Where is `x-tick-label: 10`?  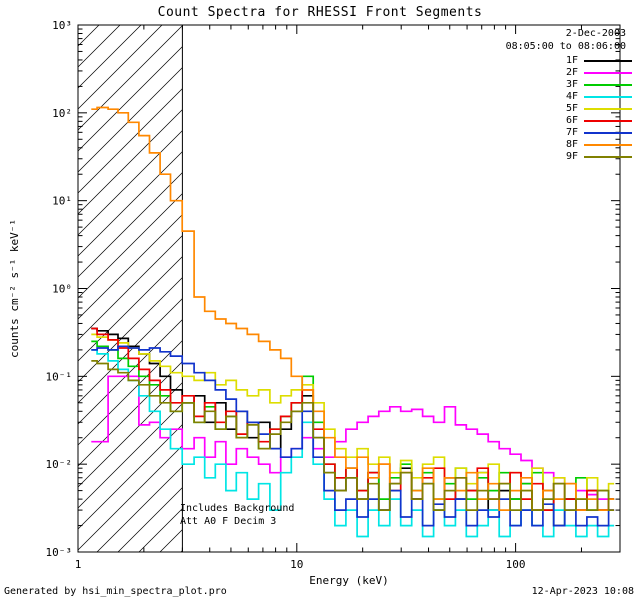
x-tick-label: 10 is located at coordinates (296, 564).